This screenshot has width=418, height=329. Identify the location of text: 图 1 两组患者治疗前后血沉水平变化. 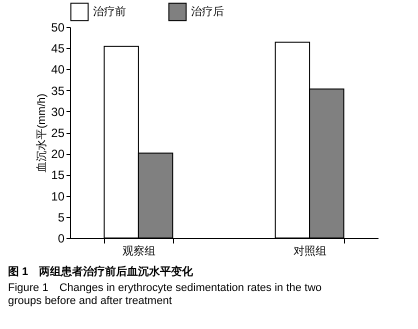
(101, 271).